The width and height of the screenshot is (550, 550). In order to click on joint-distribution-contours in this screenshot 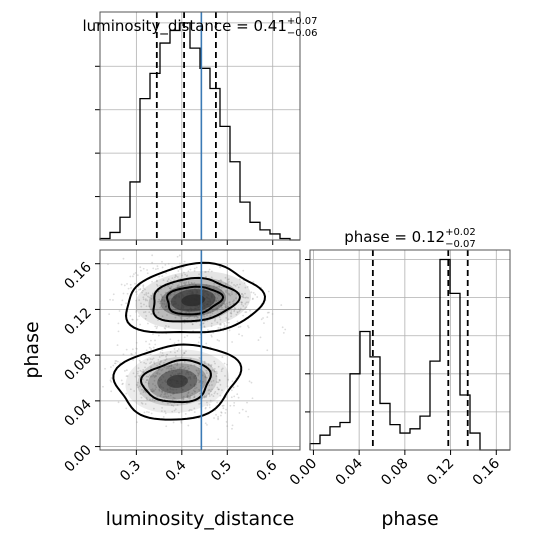, I will do `click(189, 341)`.